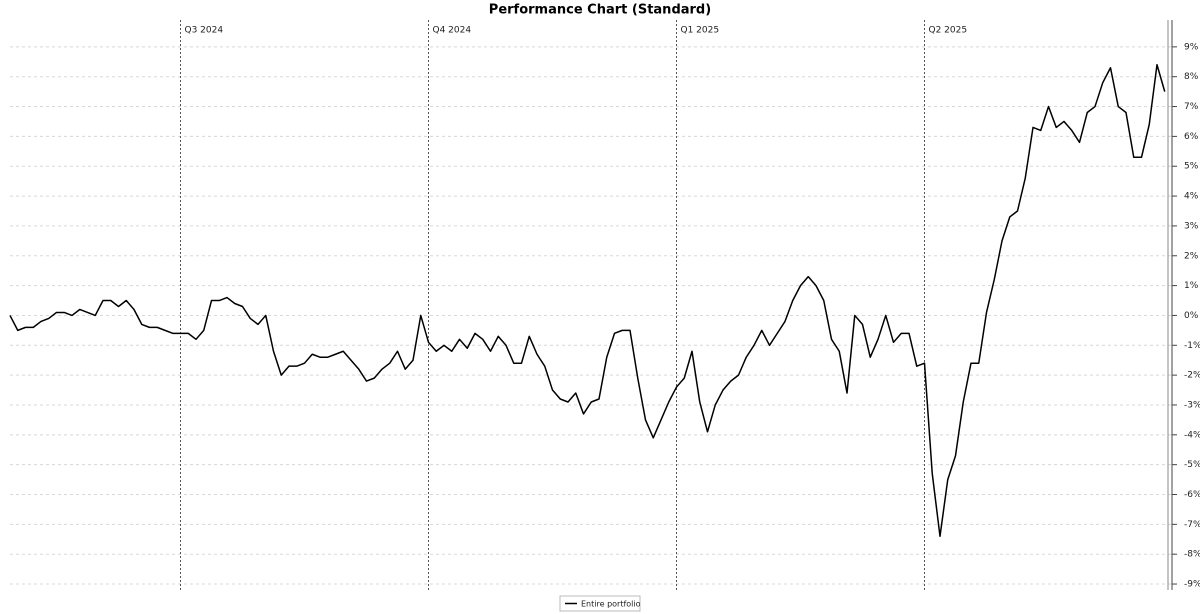 The height and width of the screenshot is (614, 1200). I want to click on y-tick-label: 6%, so click(1191, 137).